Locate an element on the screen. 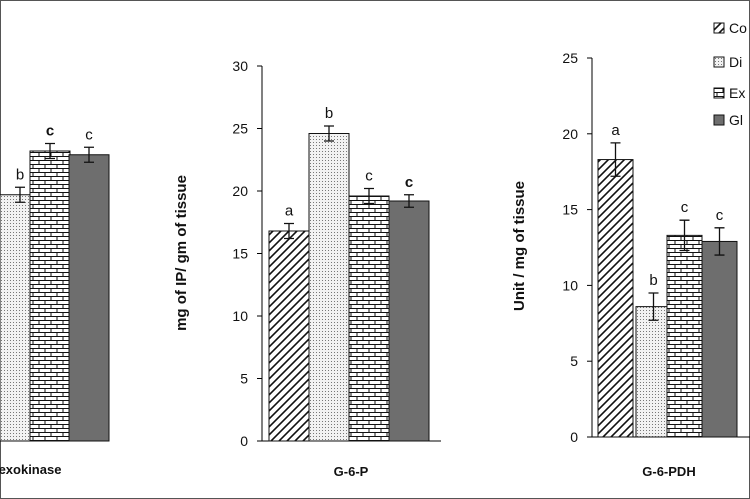 The height and width of the screenshot is (499, 750). bars: b c c is located at coordinates (55, 282).